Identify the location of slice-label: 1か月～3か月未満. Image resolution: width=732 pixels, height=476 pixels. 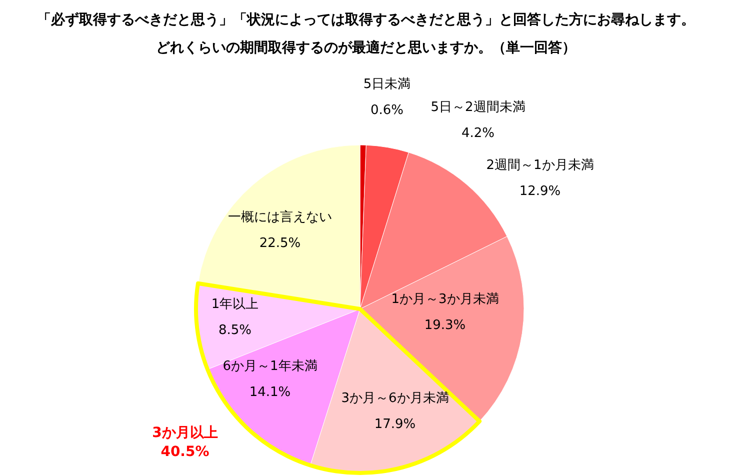
(445, 299).